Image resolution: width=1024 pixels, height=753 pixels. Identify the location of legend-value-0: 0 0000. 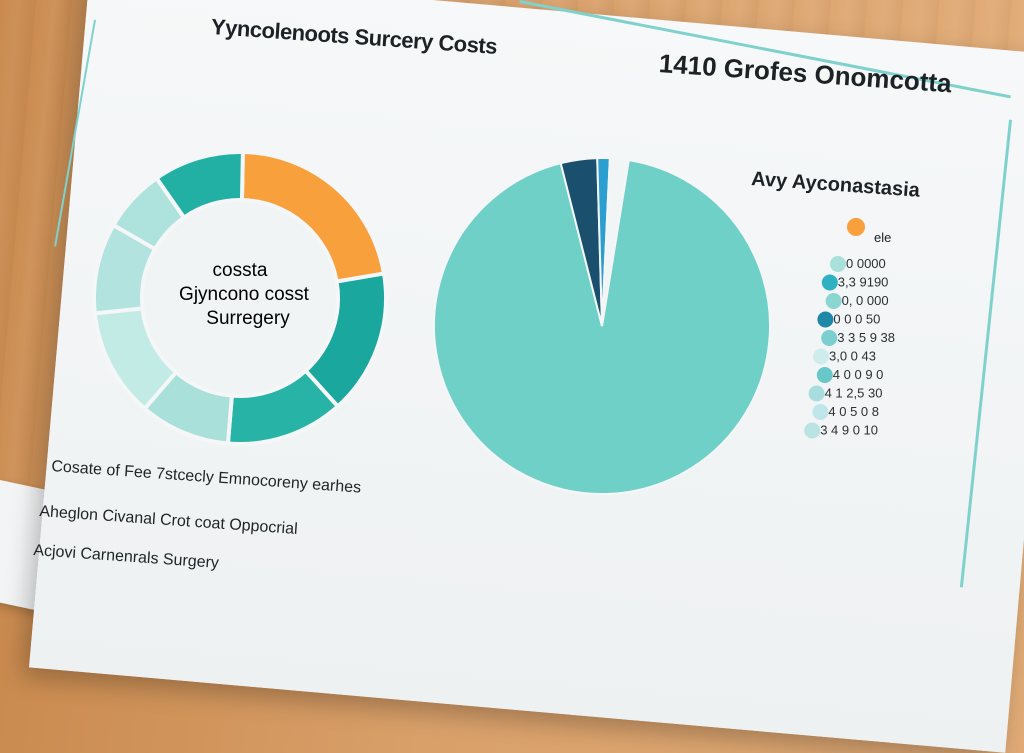
(866, 263).